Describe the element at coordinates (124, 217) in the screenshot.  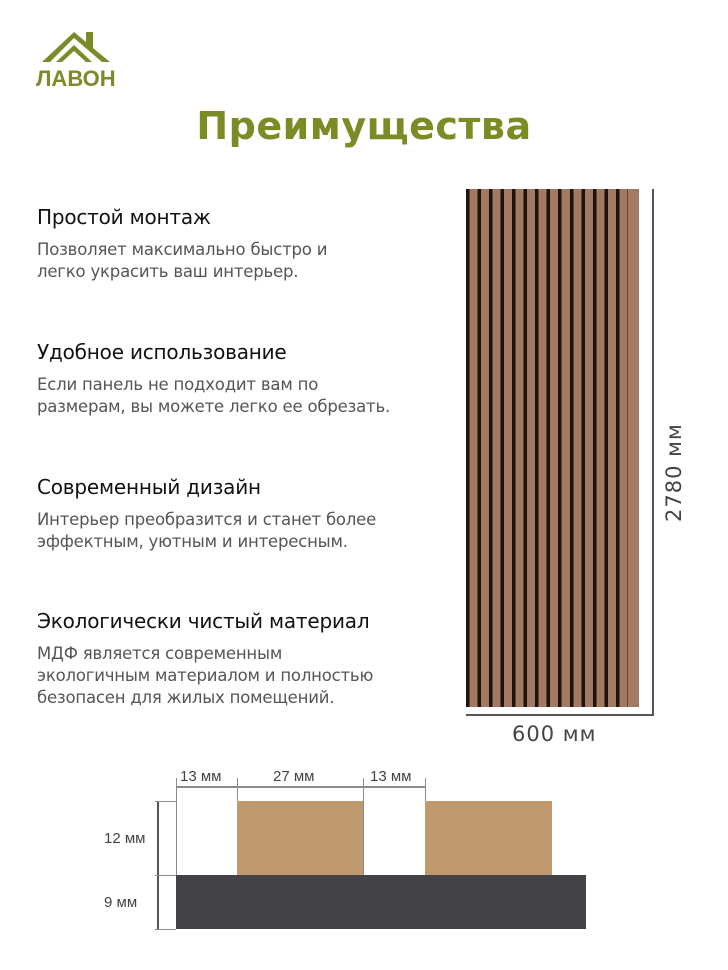
I see `feature-title: Простой монтаж` at that location.